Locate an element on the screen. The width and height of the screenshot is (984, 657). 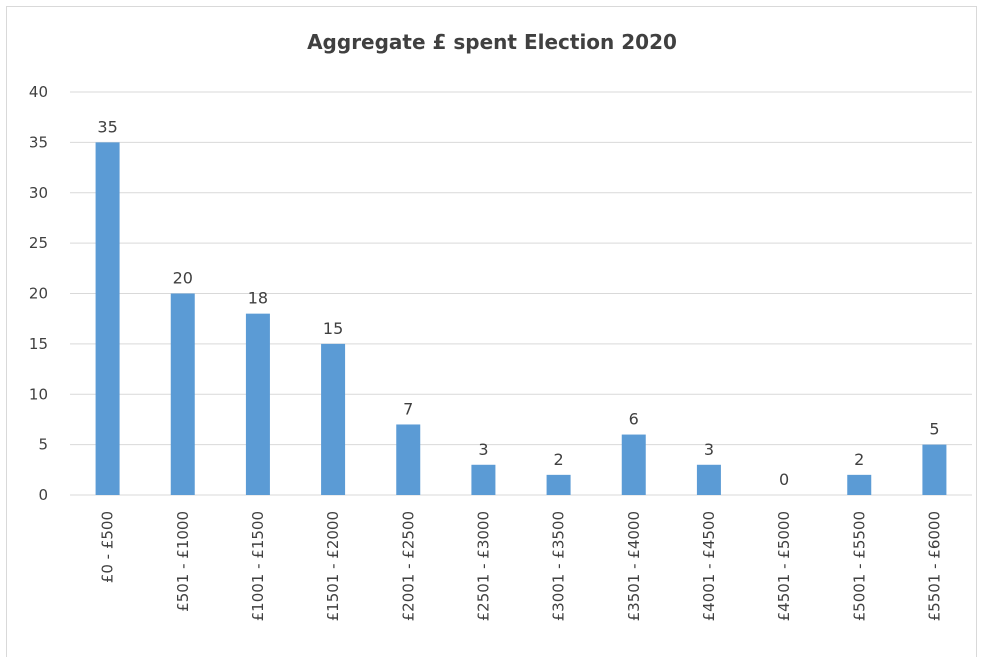
data-label: 18 is located at coordinates (258, 298).